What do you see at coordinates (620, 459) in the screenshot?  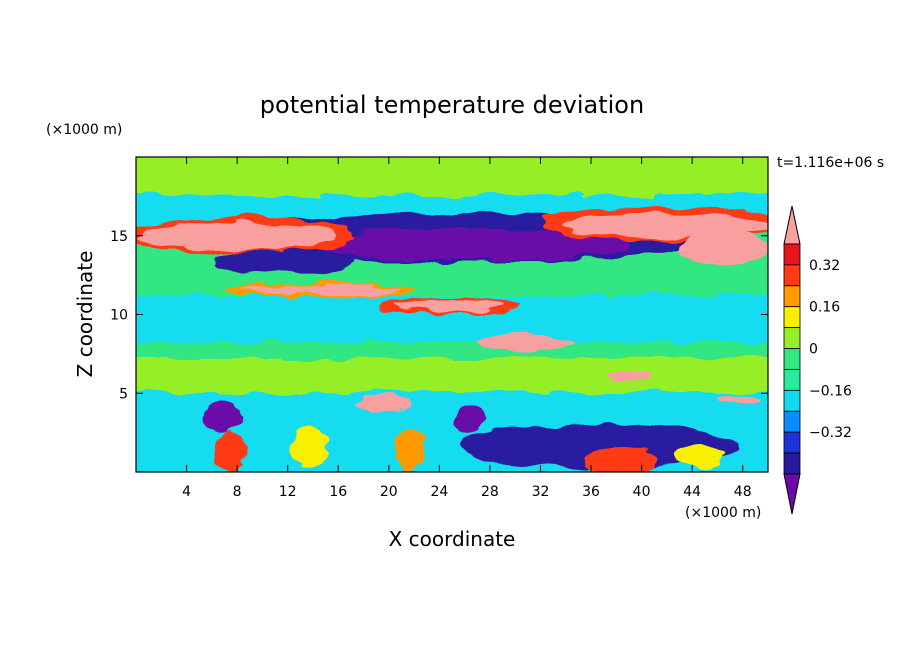 I see `warm-plume-four` at bounding box center [620, 459].